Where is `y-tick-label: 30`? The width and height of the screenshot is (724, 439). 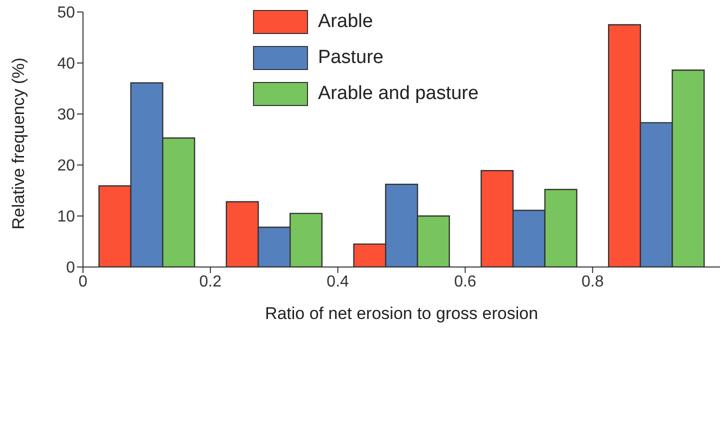 y-tick-label: 30 is located at coordinates (66, 115).